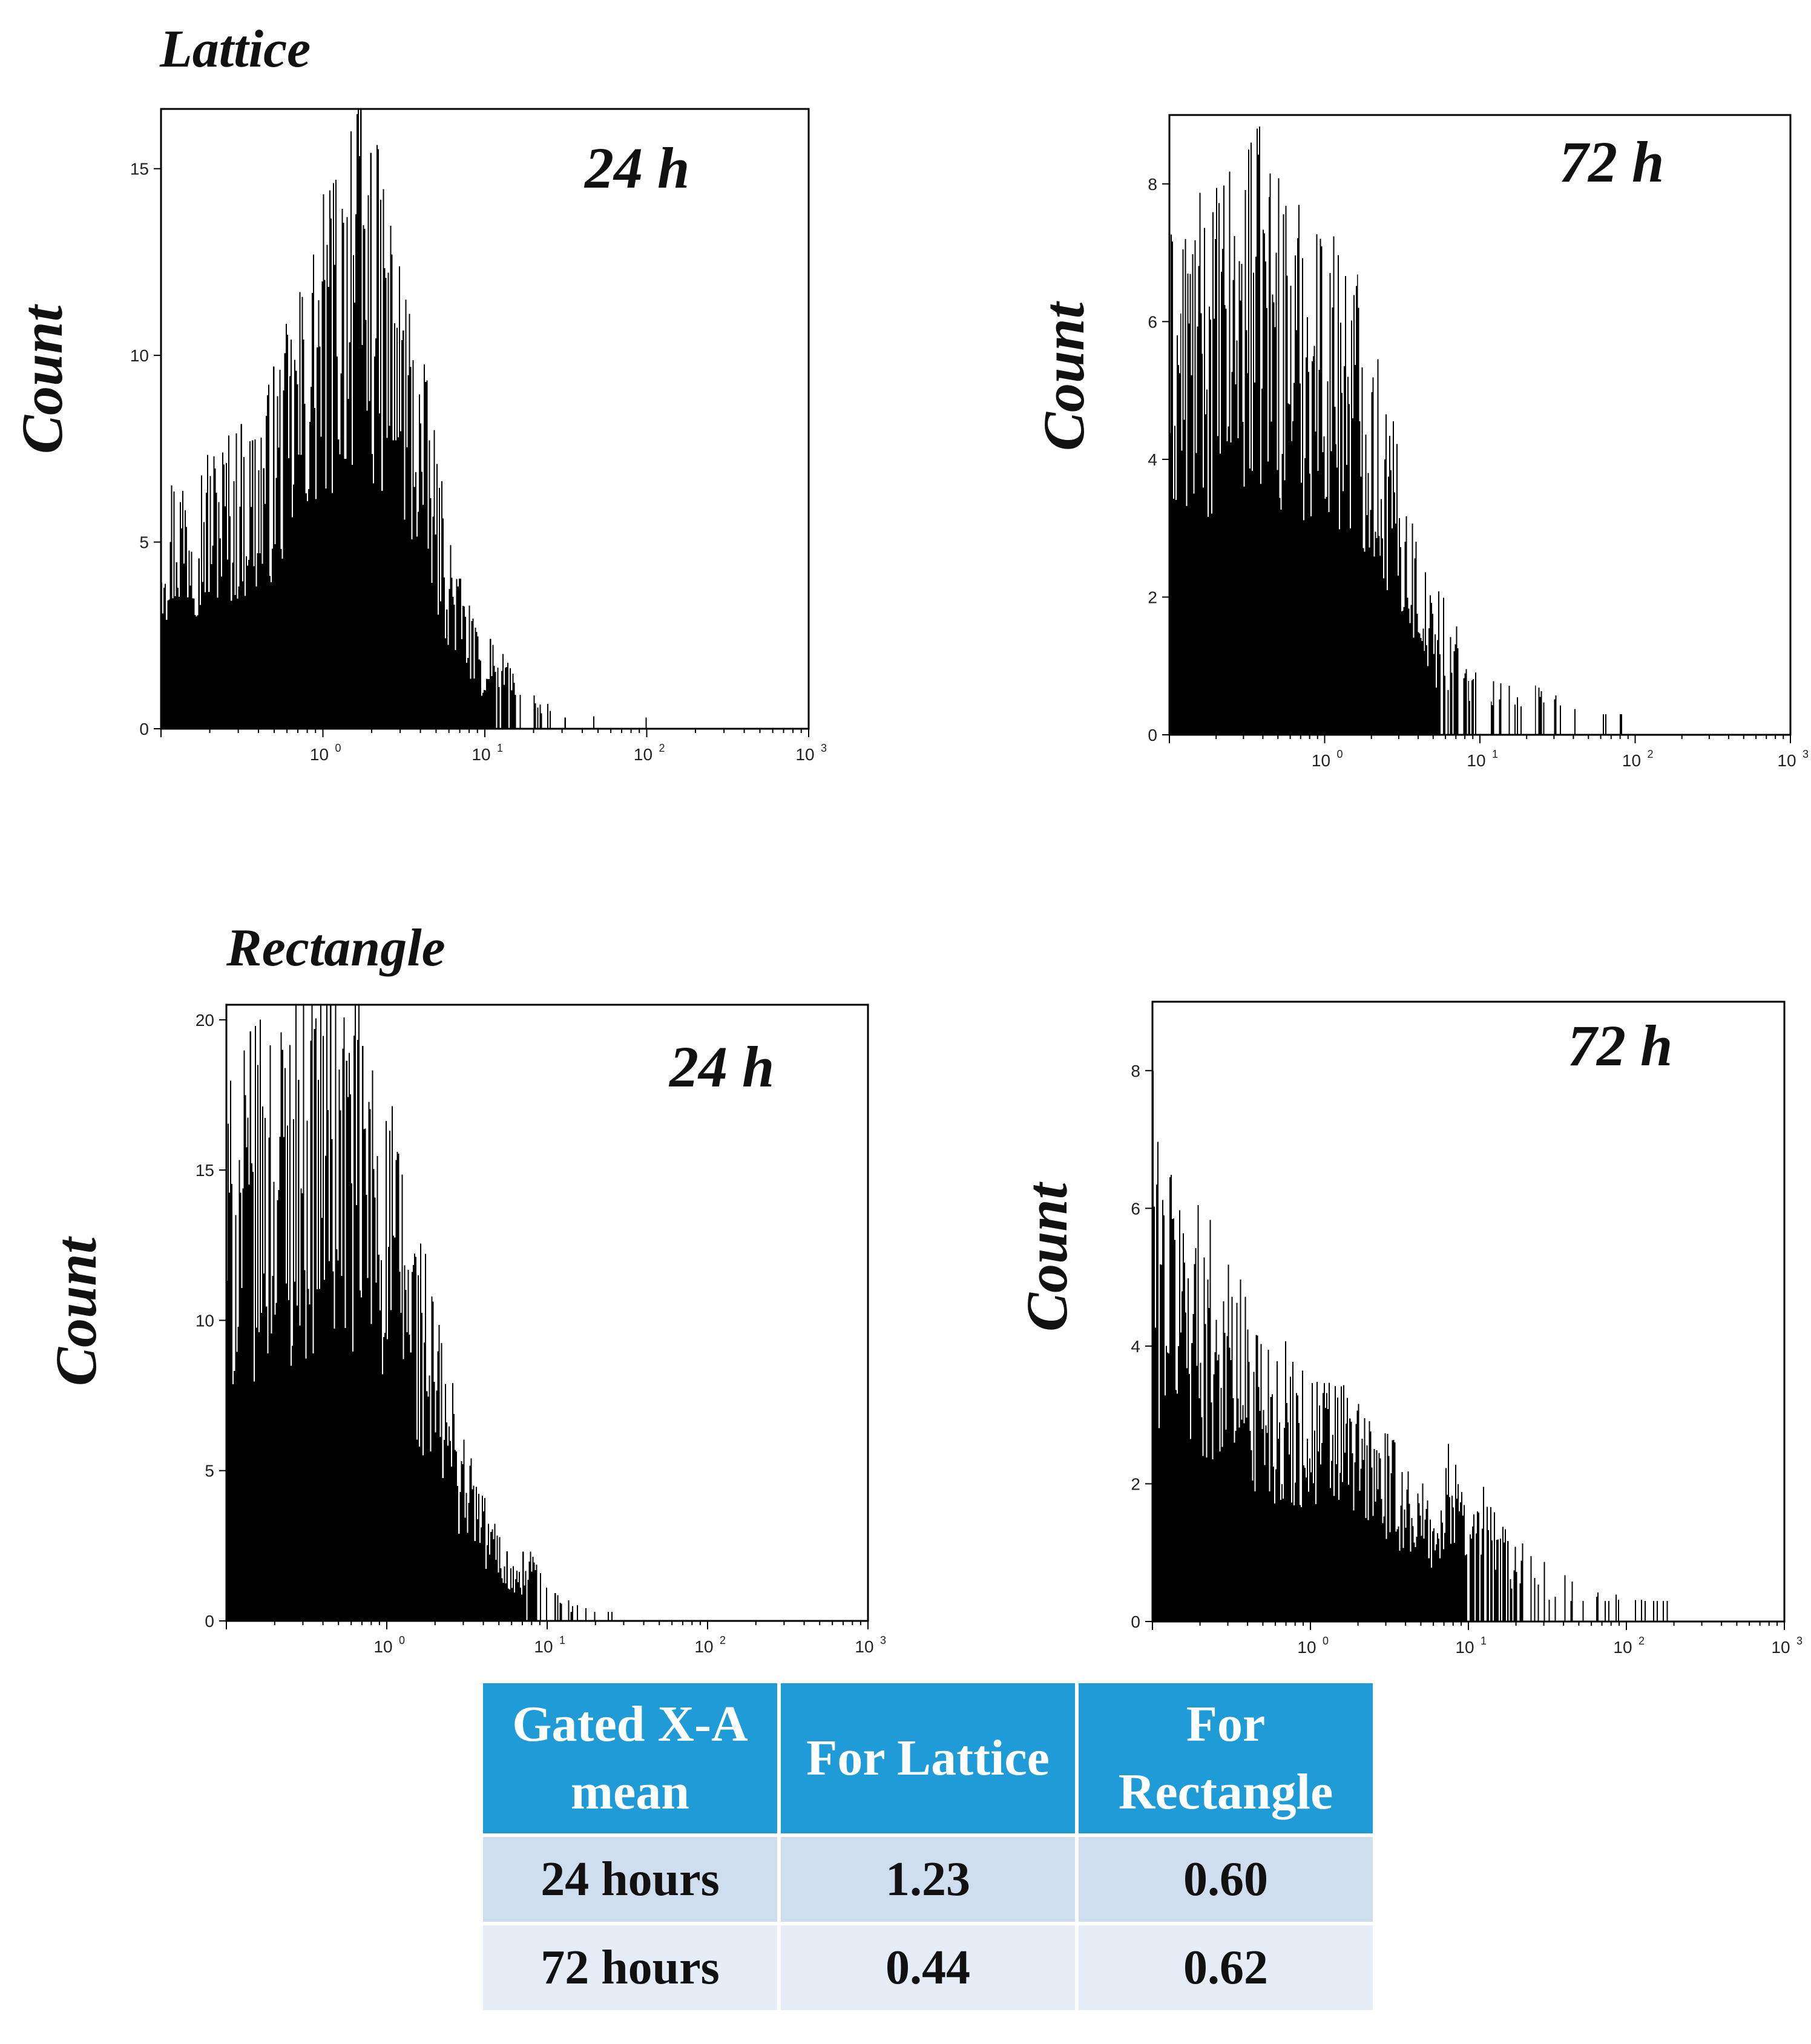  I want to click on table-cell: 0.62, so click(1226, 1967).